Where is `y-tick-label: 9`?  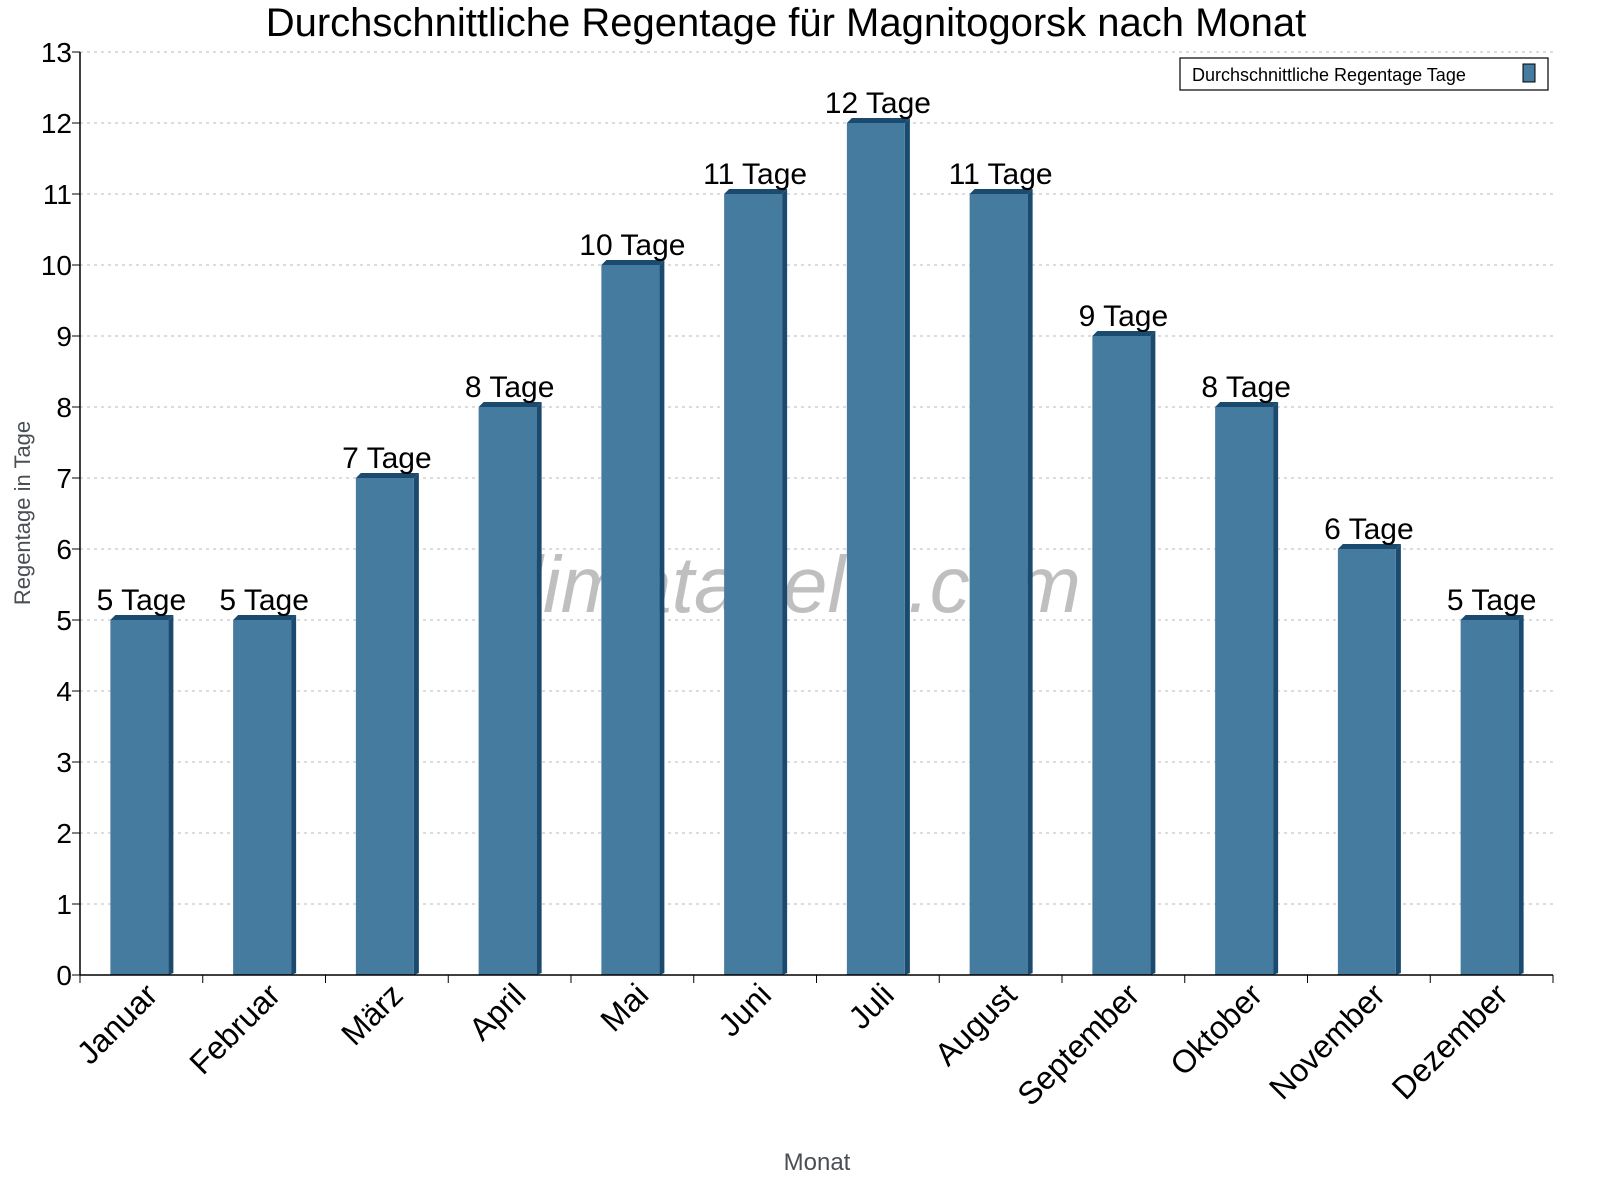 y-tick-label: 9 is located at coordinates (64, 336).